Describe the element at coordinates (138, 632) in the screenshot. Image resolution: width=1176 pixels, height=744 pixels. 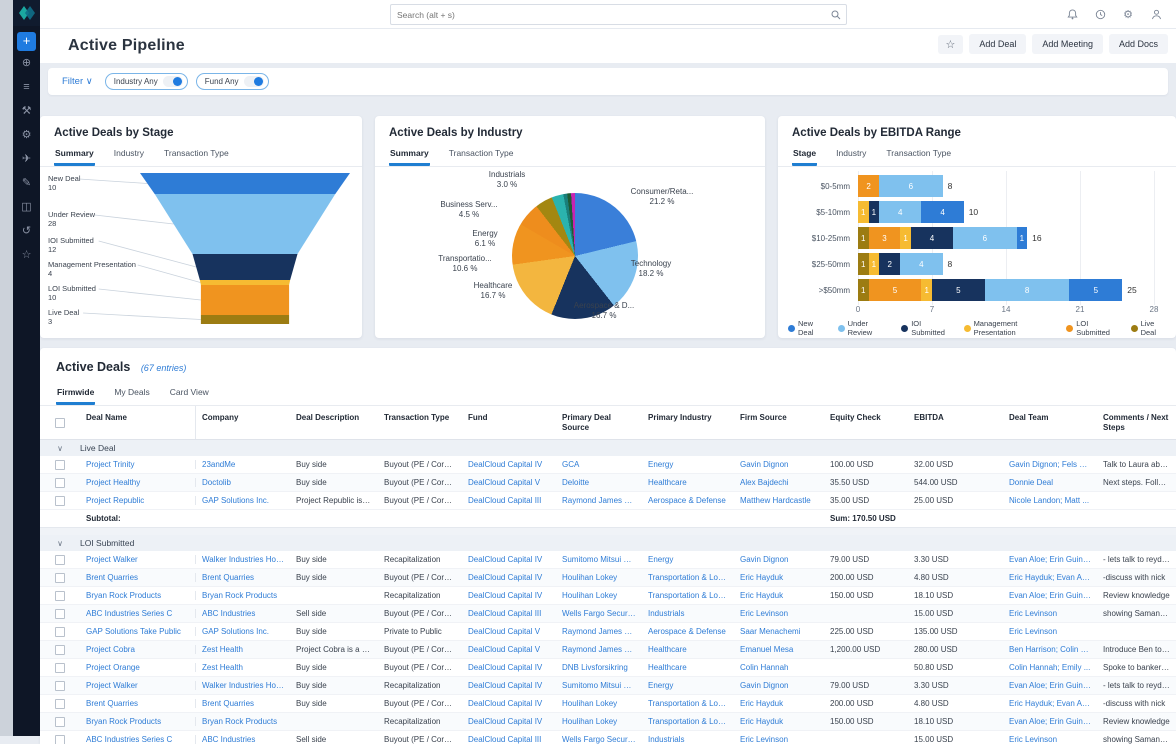
I see `cell-deal-name: GAP Solutions Take Public` at that location.